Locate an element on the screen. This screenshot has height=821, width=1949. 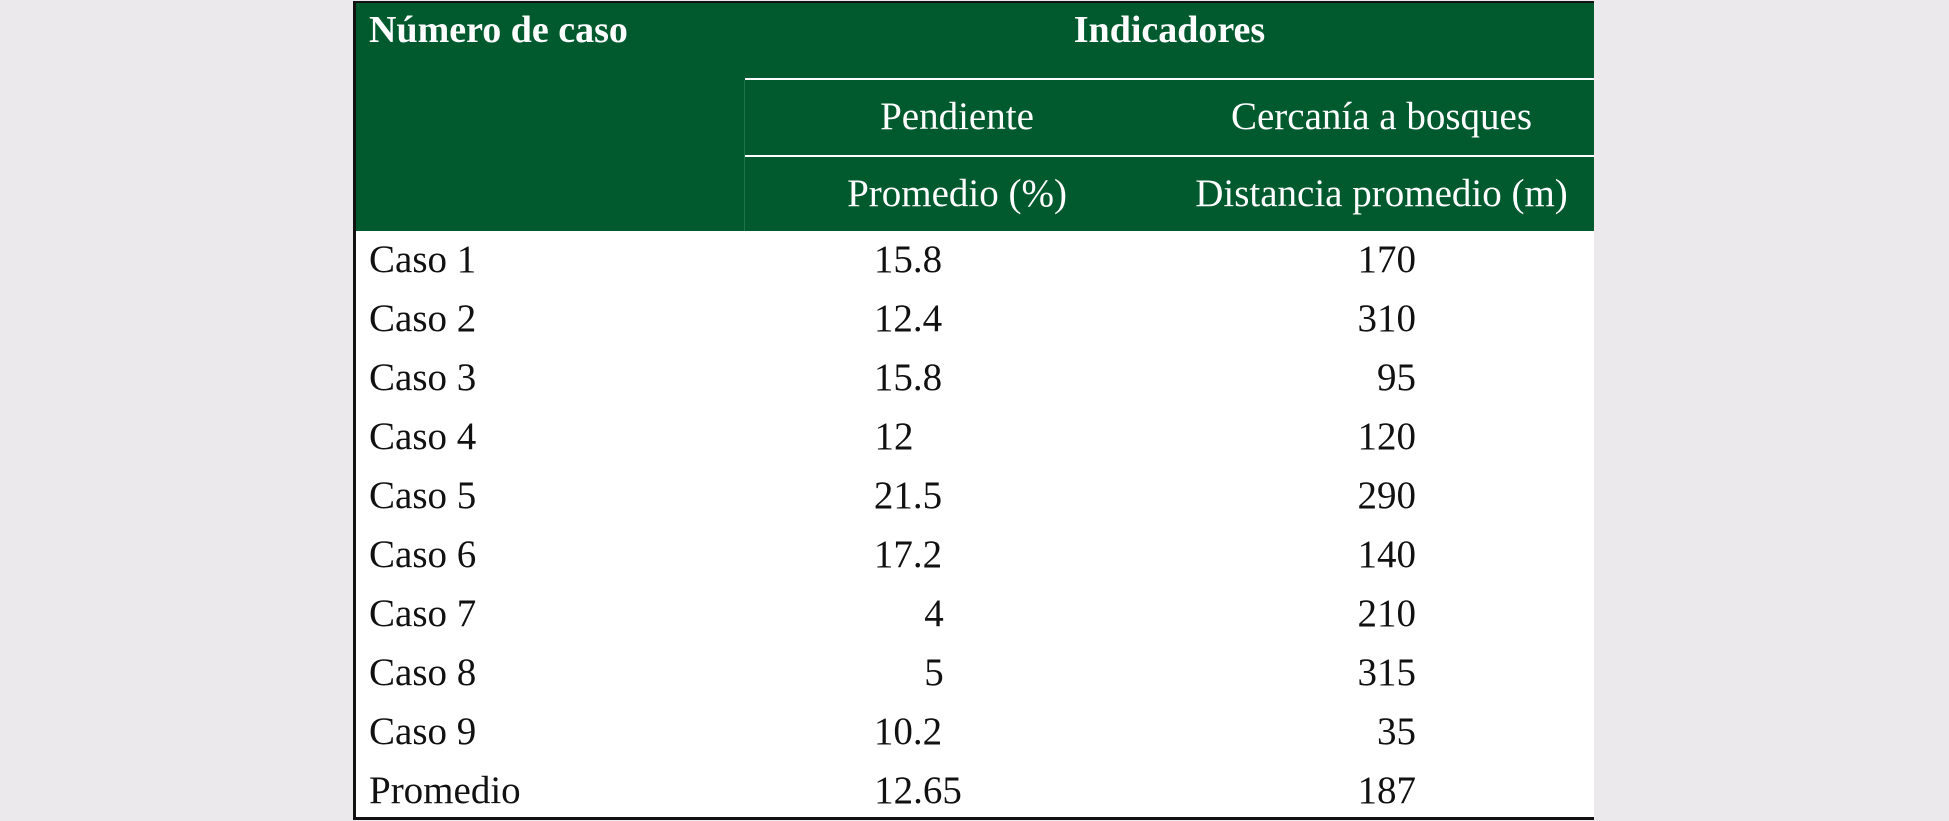
row-case-name: Caso 8 is located at coordinates (423, 672).